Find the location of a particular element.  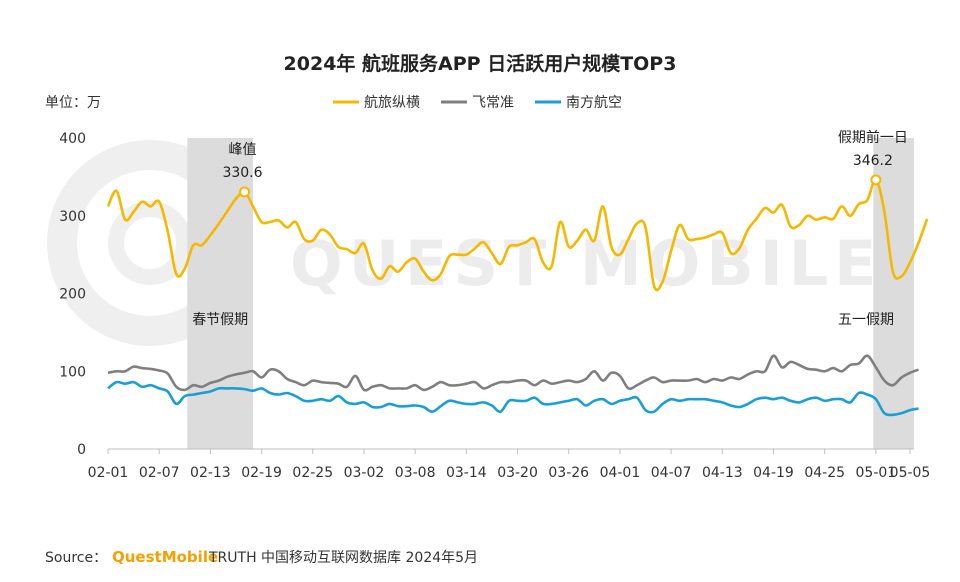

legend-label: 南方航空 is located at coordinates (594, 103).